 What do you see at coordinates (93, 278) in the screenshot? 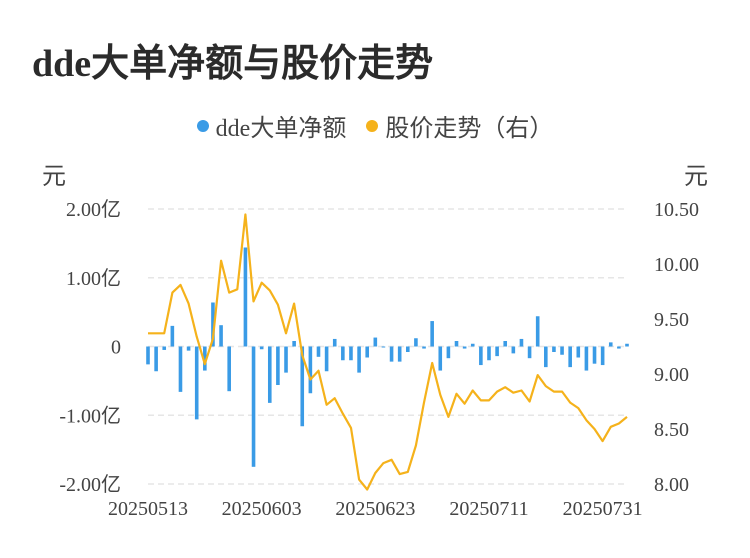
I see `y-left-tick-label: 1.00亿` at bounding box center [93, 278].